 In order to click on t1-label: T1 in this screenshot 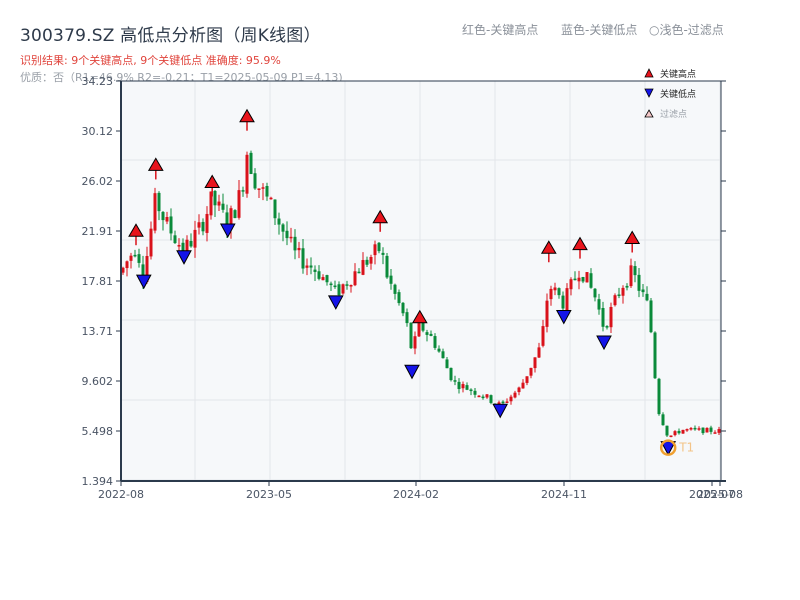, I will do `click(686, 448)`.